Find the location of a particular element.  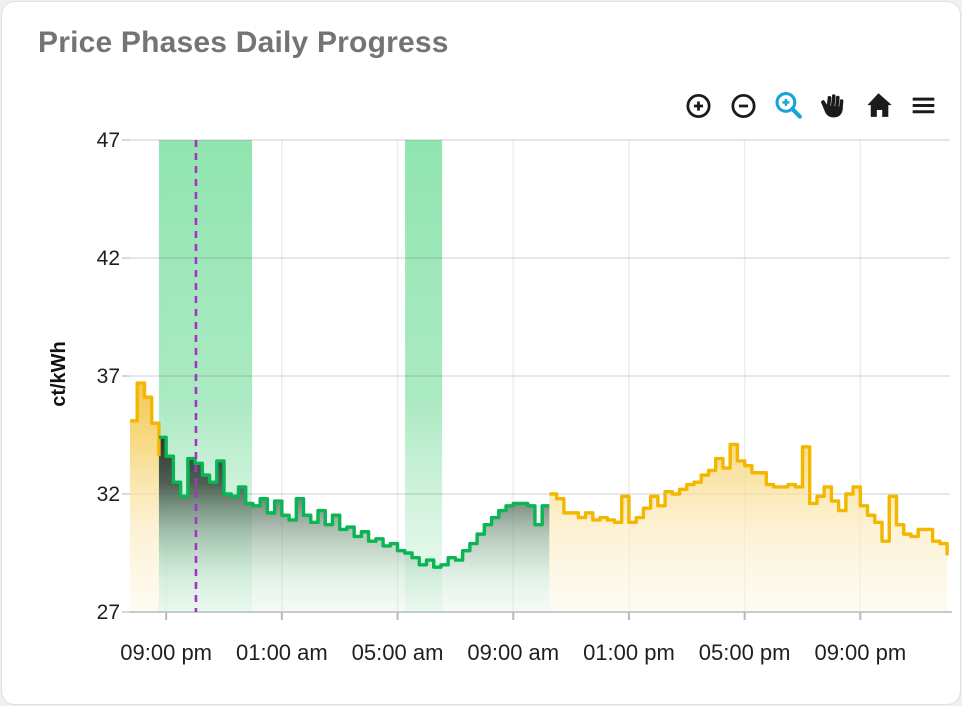

zoom-in-icon is located at coordinates (698, 105).